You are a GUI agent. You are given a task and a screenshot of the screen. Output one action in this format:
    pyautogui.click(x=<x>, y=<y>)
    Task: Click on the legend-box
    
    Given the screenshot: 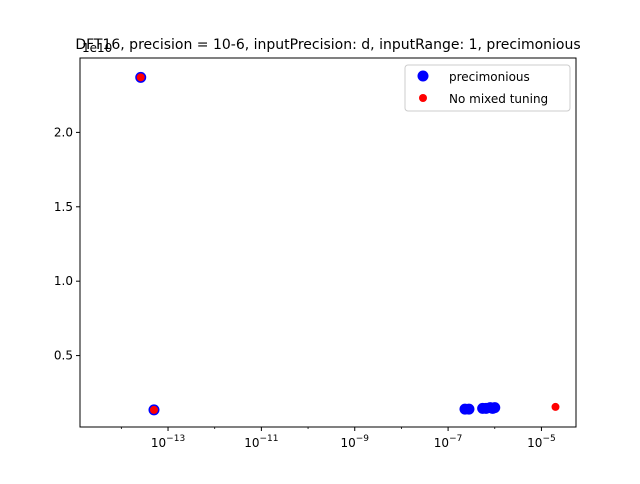 What is the action you would take?
    pyautogui.click(x=487, y=88)
    